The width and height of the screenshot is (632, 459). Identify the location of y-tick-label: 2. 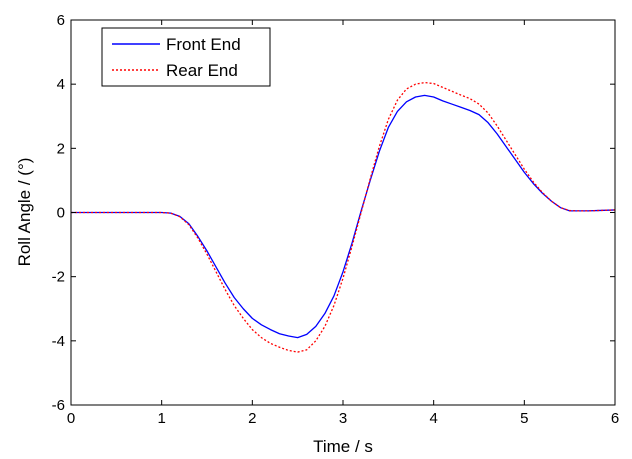
(61, 148).